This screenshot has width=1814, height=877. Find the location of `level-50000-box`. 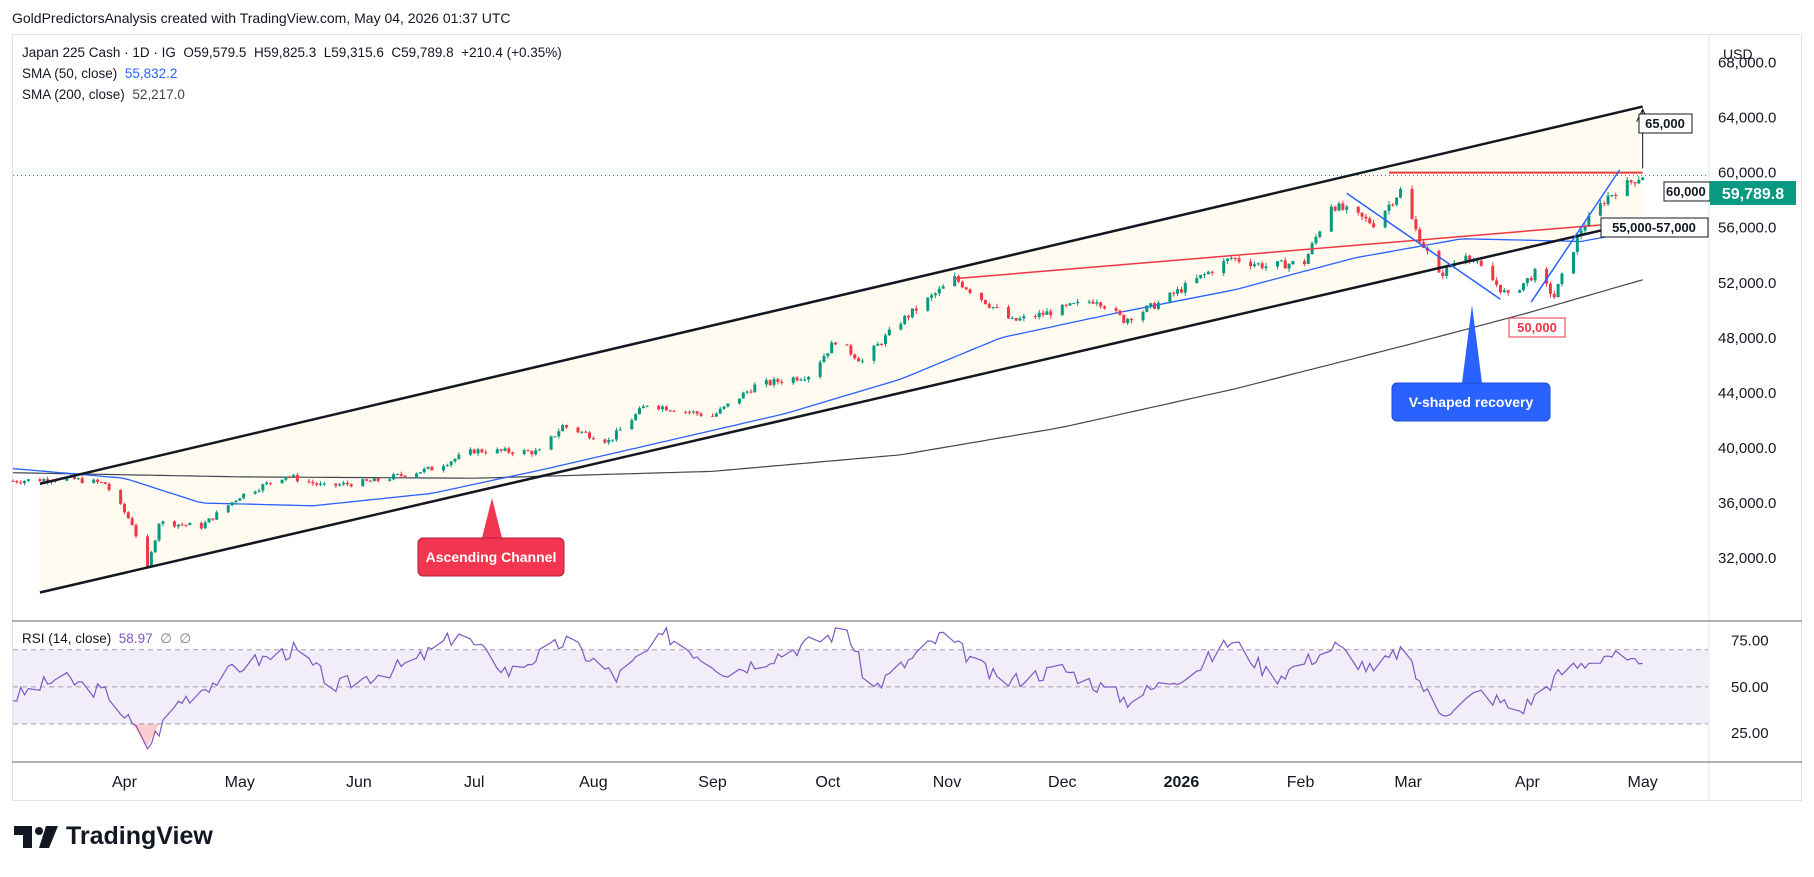

level-50000-box is located at coordinates (1537, 327).